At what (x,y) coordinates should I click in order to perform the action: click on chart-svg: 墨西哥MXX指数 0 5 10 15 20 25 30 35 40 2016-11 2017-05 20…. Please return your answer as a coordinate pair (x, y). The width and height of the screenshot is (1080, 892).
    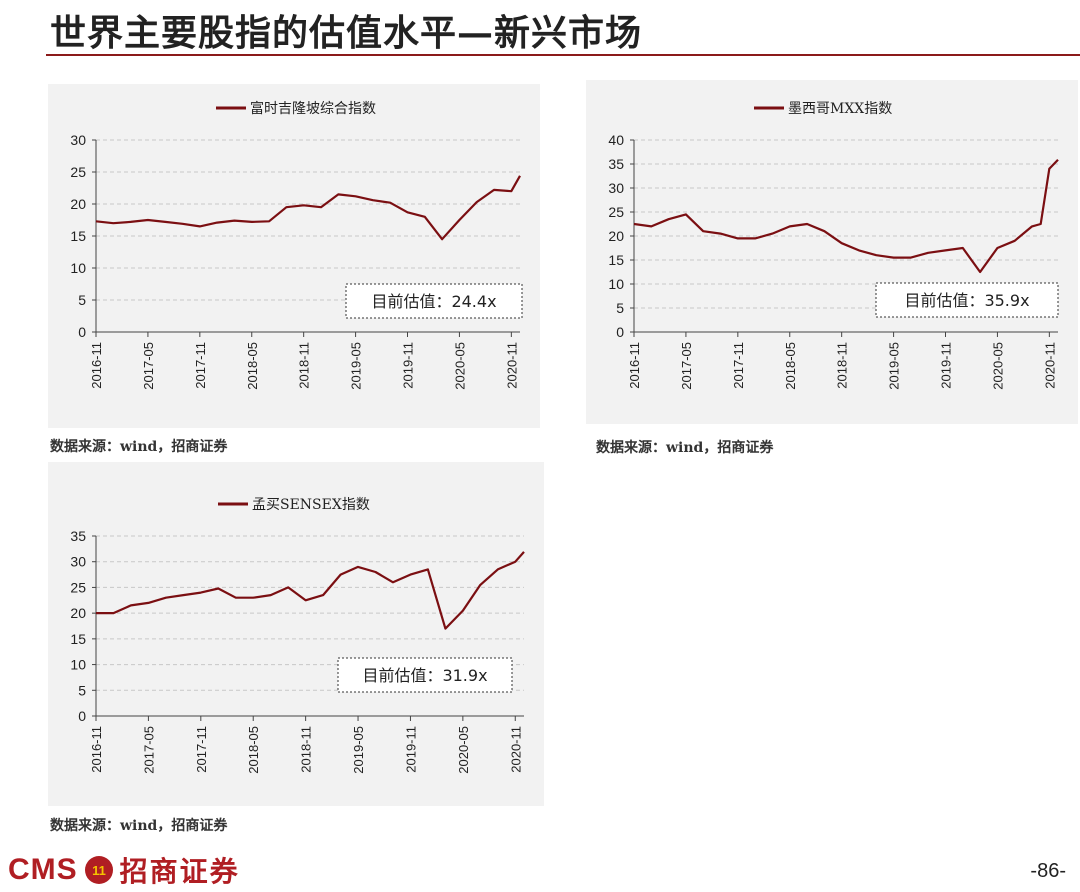
    Looking at the image, I should click on (833, 245).